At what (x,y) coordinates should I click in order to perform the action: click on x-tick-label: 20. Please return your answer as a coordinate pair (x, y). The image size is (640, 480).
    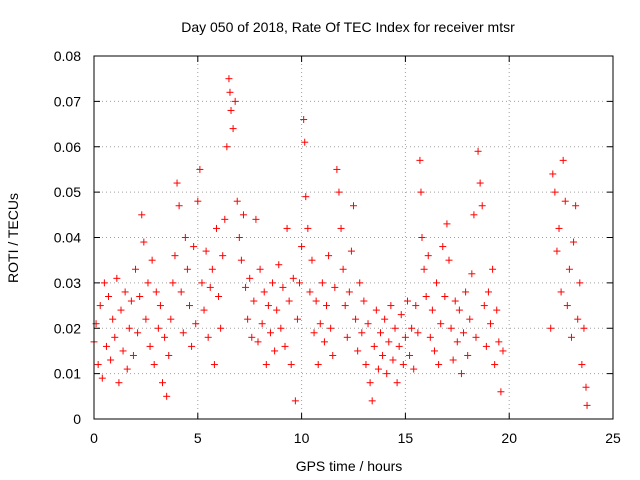
    Looking at the image, I should click on (509, 438).